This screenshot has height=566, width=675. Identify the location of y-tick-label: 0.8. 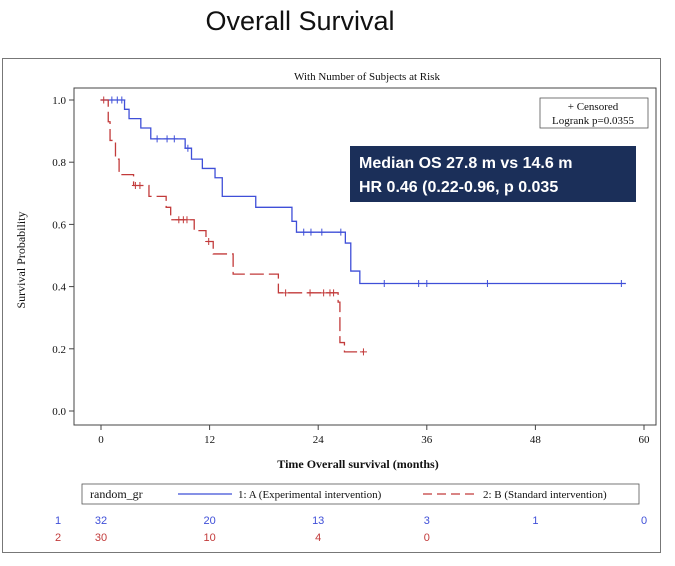
(59, 163).